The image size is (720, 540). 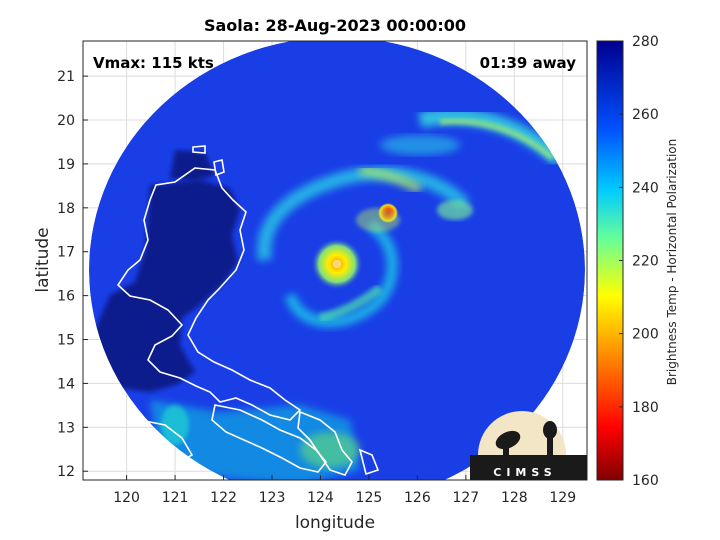 I want to click on logo-text: CIMSS, so click(x=524, y=472).